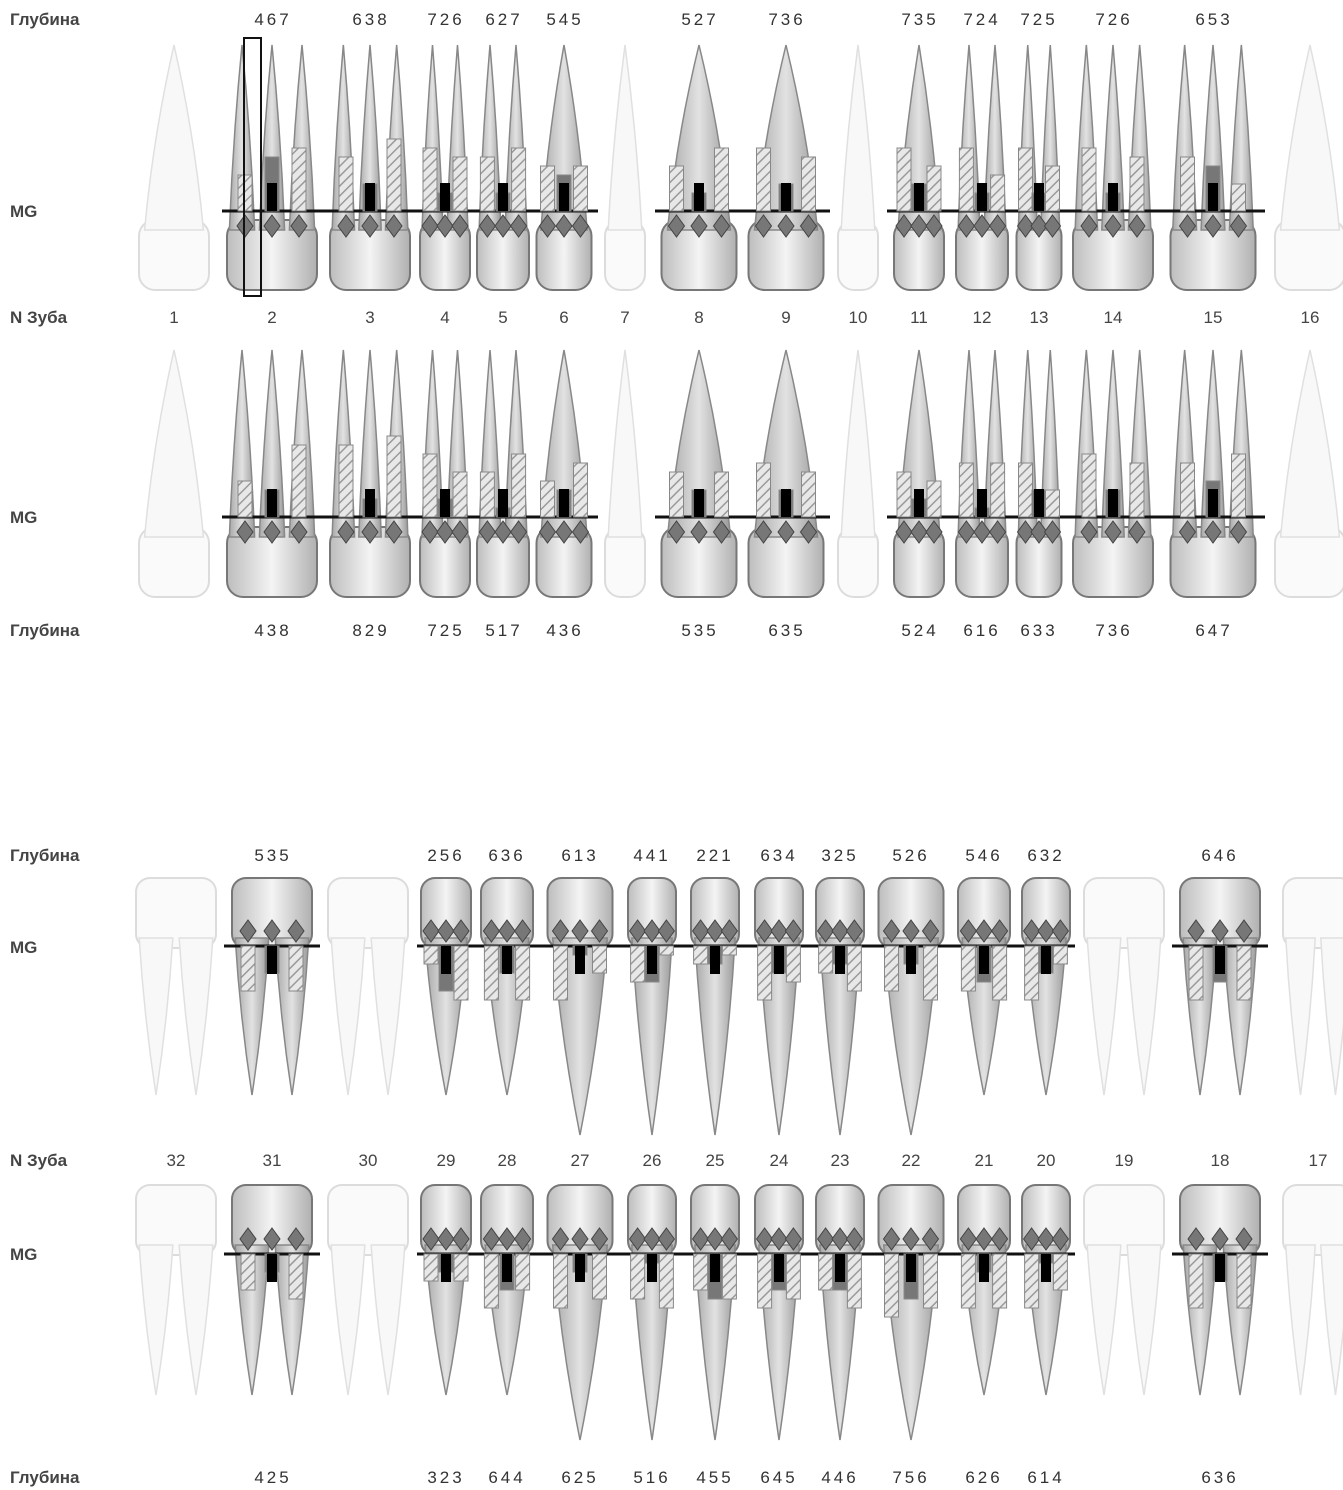 The height and width of the screenshot is (1490, 1343). What do you see at coordinates (504, 630) in the screenshot?
I see `depth-value: 517` at bounding box center [504, 630].